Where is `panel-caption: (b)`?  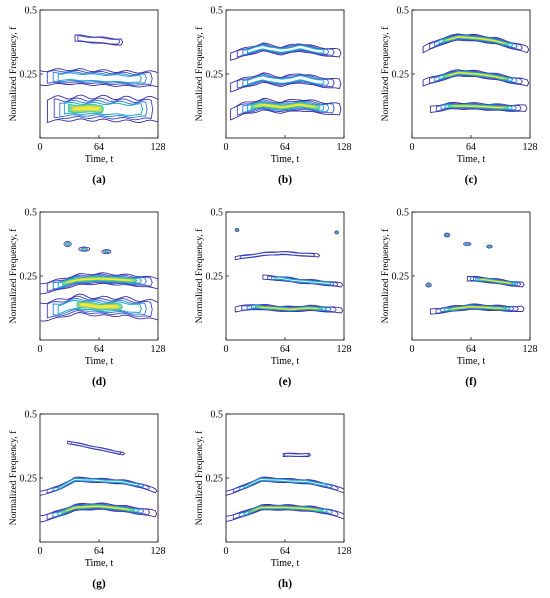 panel-caption: (b) is located at coordinates (285, 180).